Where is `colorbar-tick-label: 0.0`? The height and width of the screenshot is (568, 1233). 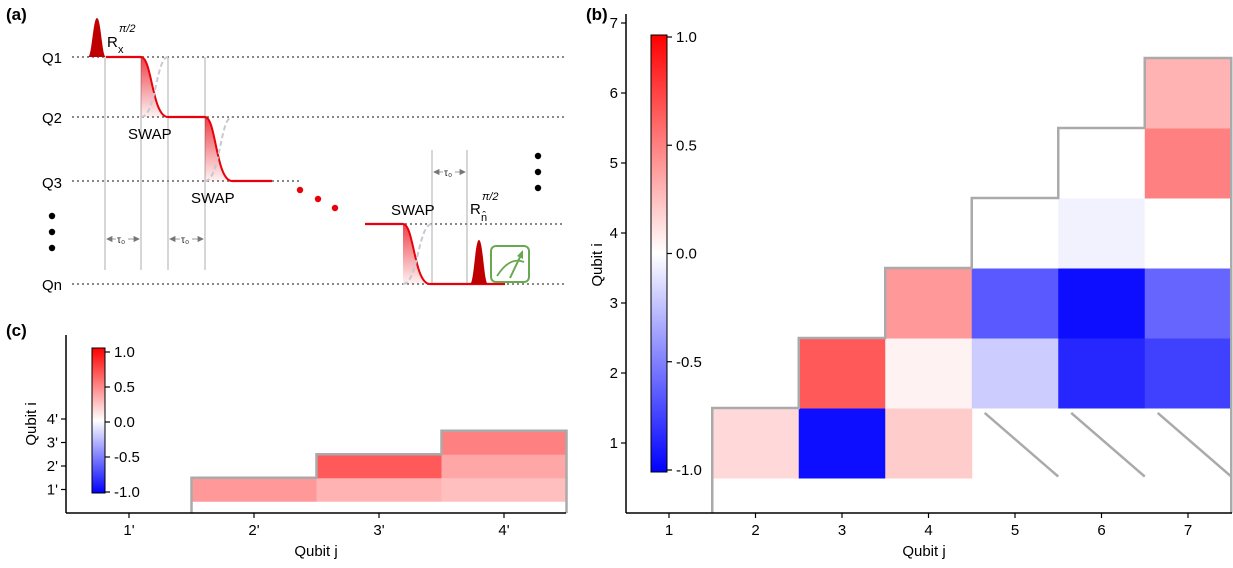 colorbar-tick-label: 0.0 is located at coordinates (124, 422).